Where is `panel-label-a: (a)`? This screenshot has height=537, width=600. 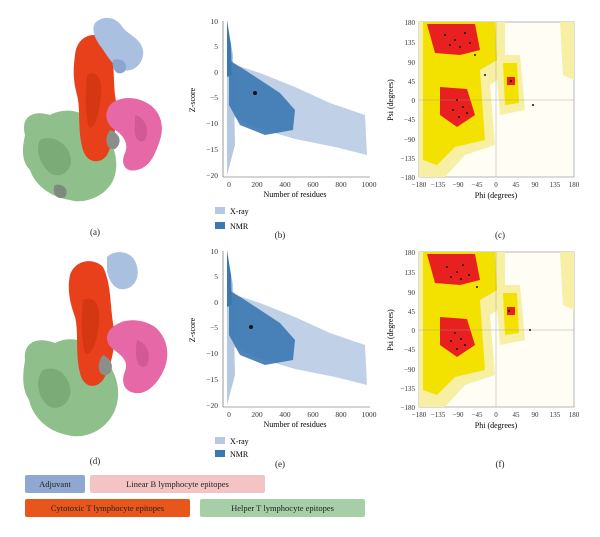 panel-label-a: (a) is located at coordinates (95, 232).